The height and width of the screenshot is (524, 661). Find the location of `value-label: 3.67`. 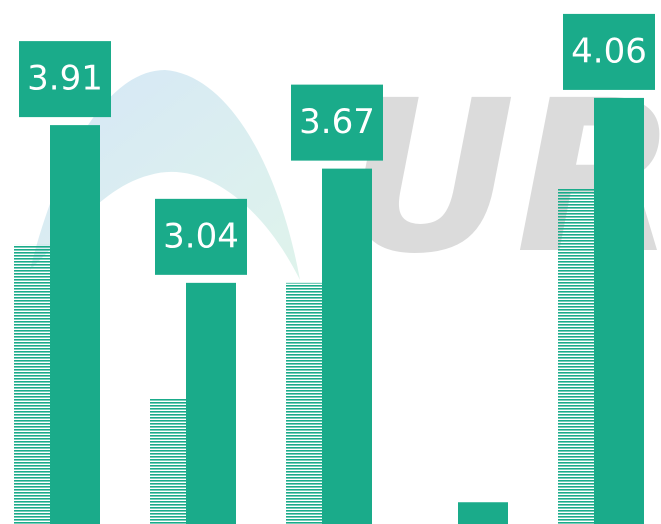

value-label: 3.67 is located at coordinates (337, 122).